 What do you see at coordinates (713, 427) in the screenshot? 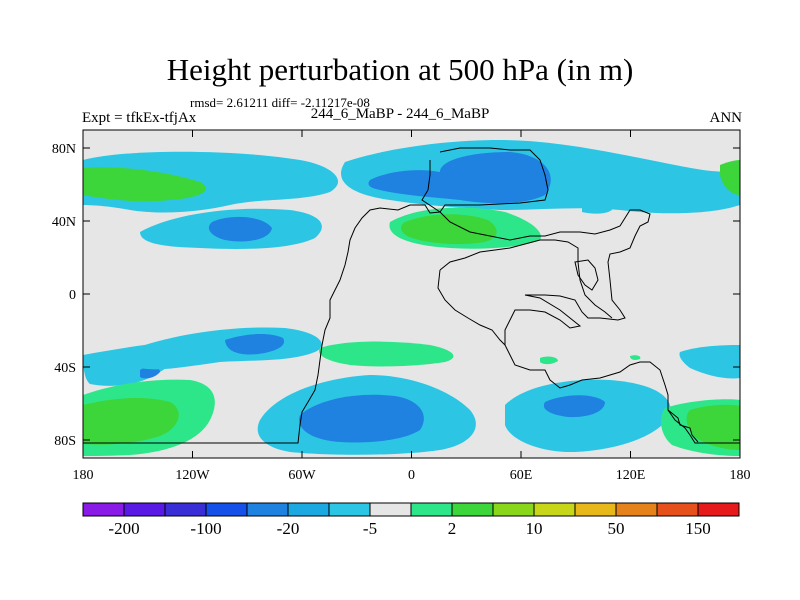
I see `contour-greendark-south-east` at bounding box center [713, 427].